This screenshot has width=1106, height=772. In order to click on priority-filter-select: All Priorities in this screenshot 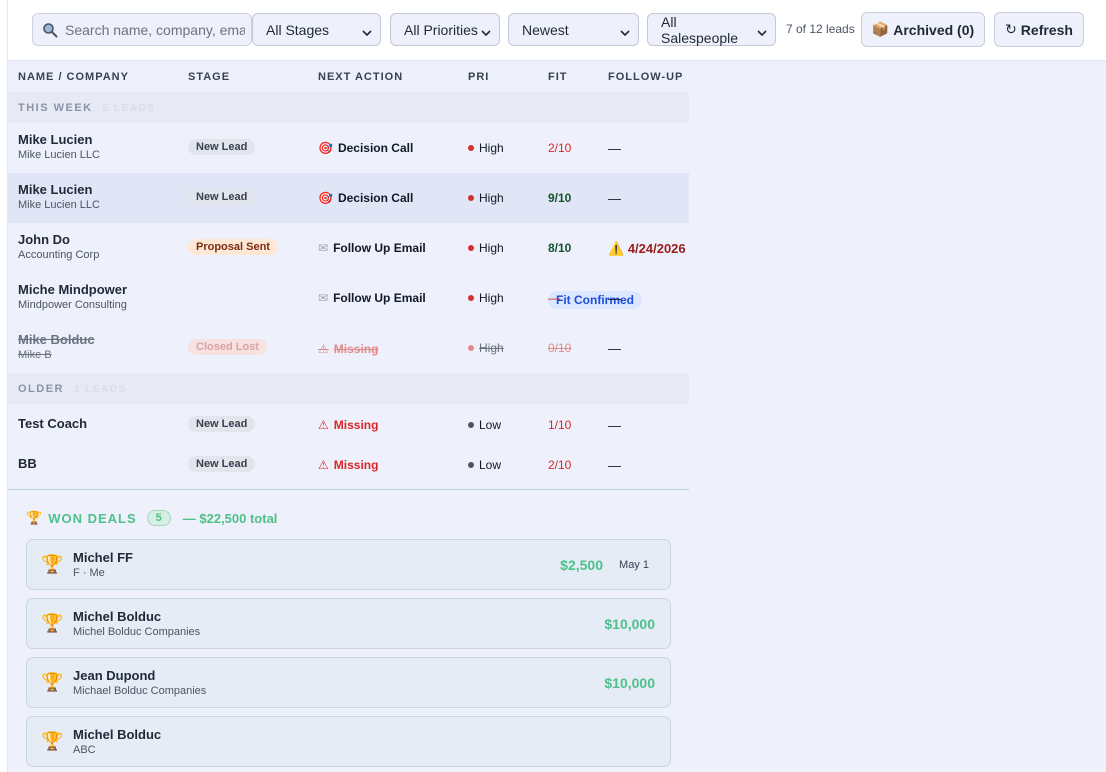, I will do `click(445, 29)`.